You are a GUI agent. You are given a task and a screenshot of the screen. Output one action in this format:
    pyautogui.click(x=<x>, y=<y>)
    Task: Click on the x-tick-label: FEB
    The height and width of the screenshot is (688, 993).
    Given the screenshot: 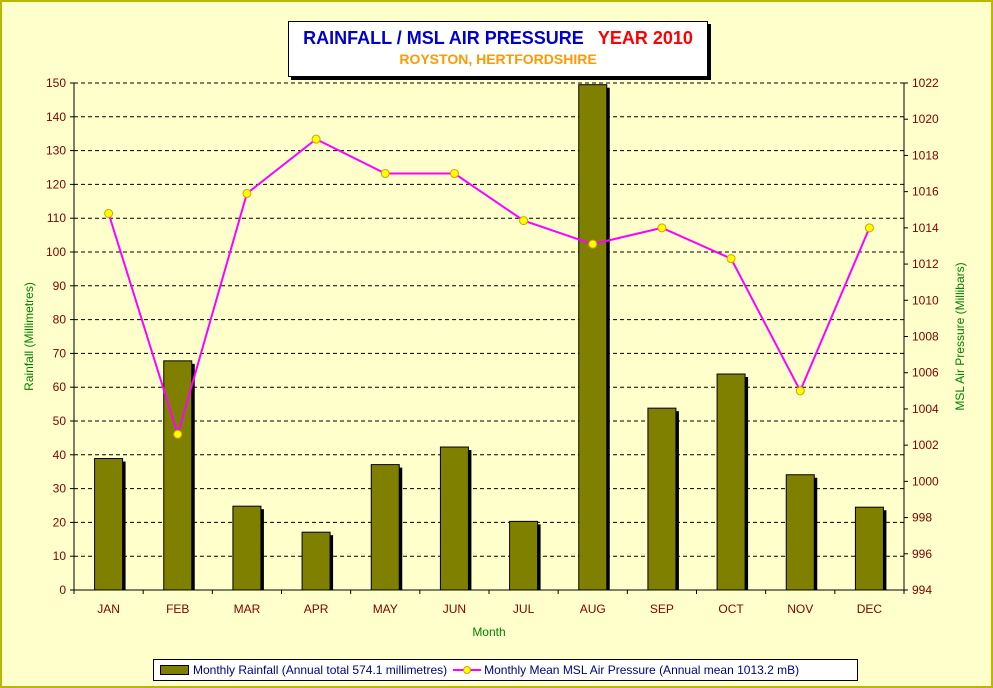 What is the action you would take?
    pyautogui.click(x=177, y=609)
    